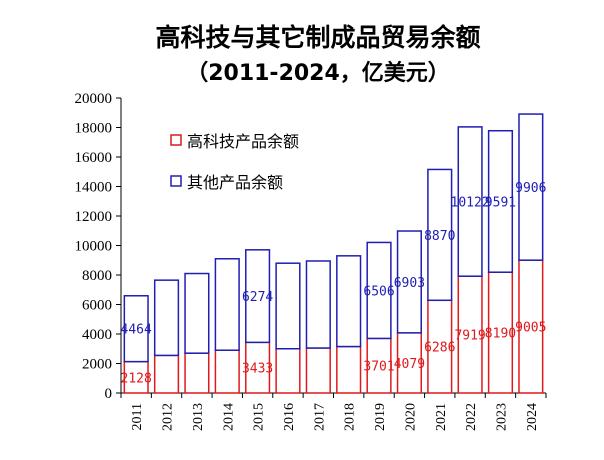 The image size is (604, 460). Describe the element at coordinates (109, 394) in the screenshot. I see `y-tick-label: 0` at that location.